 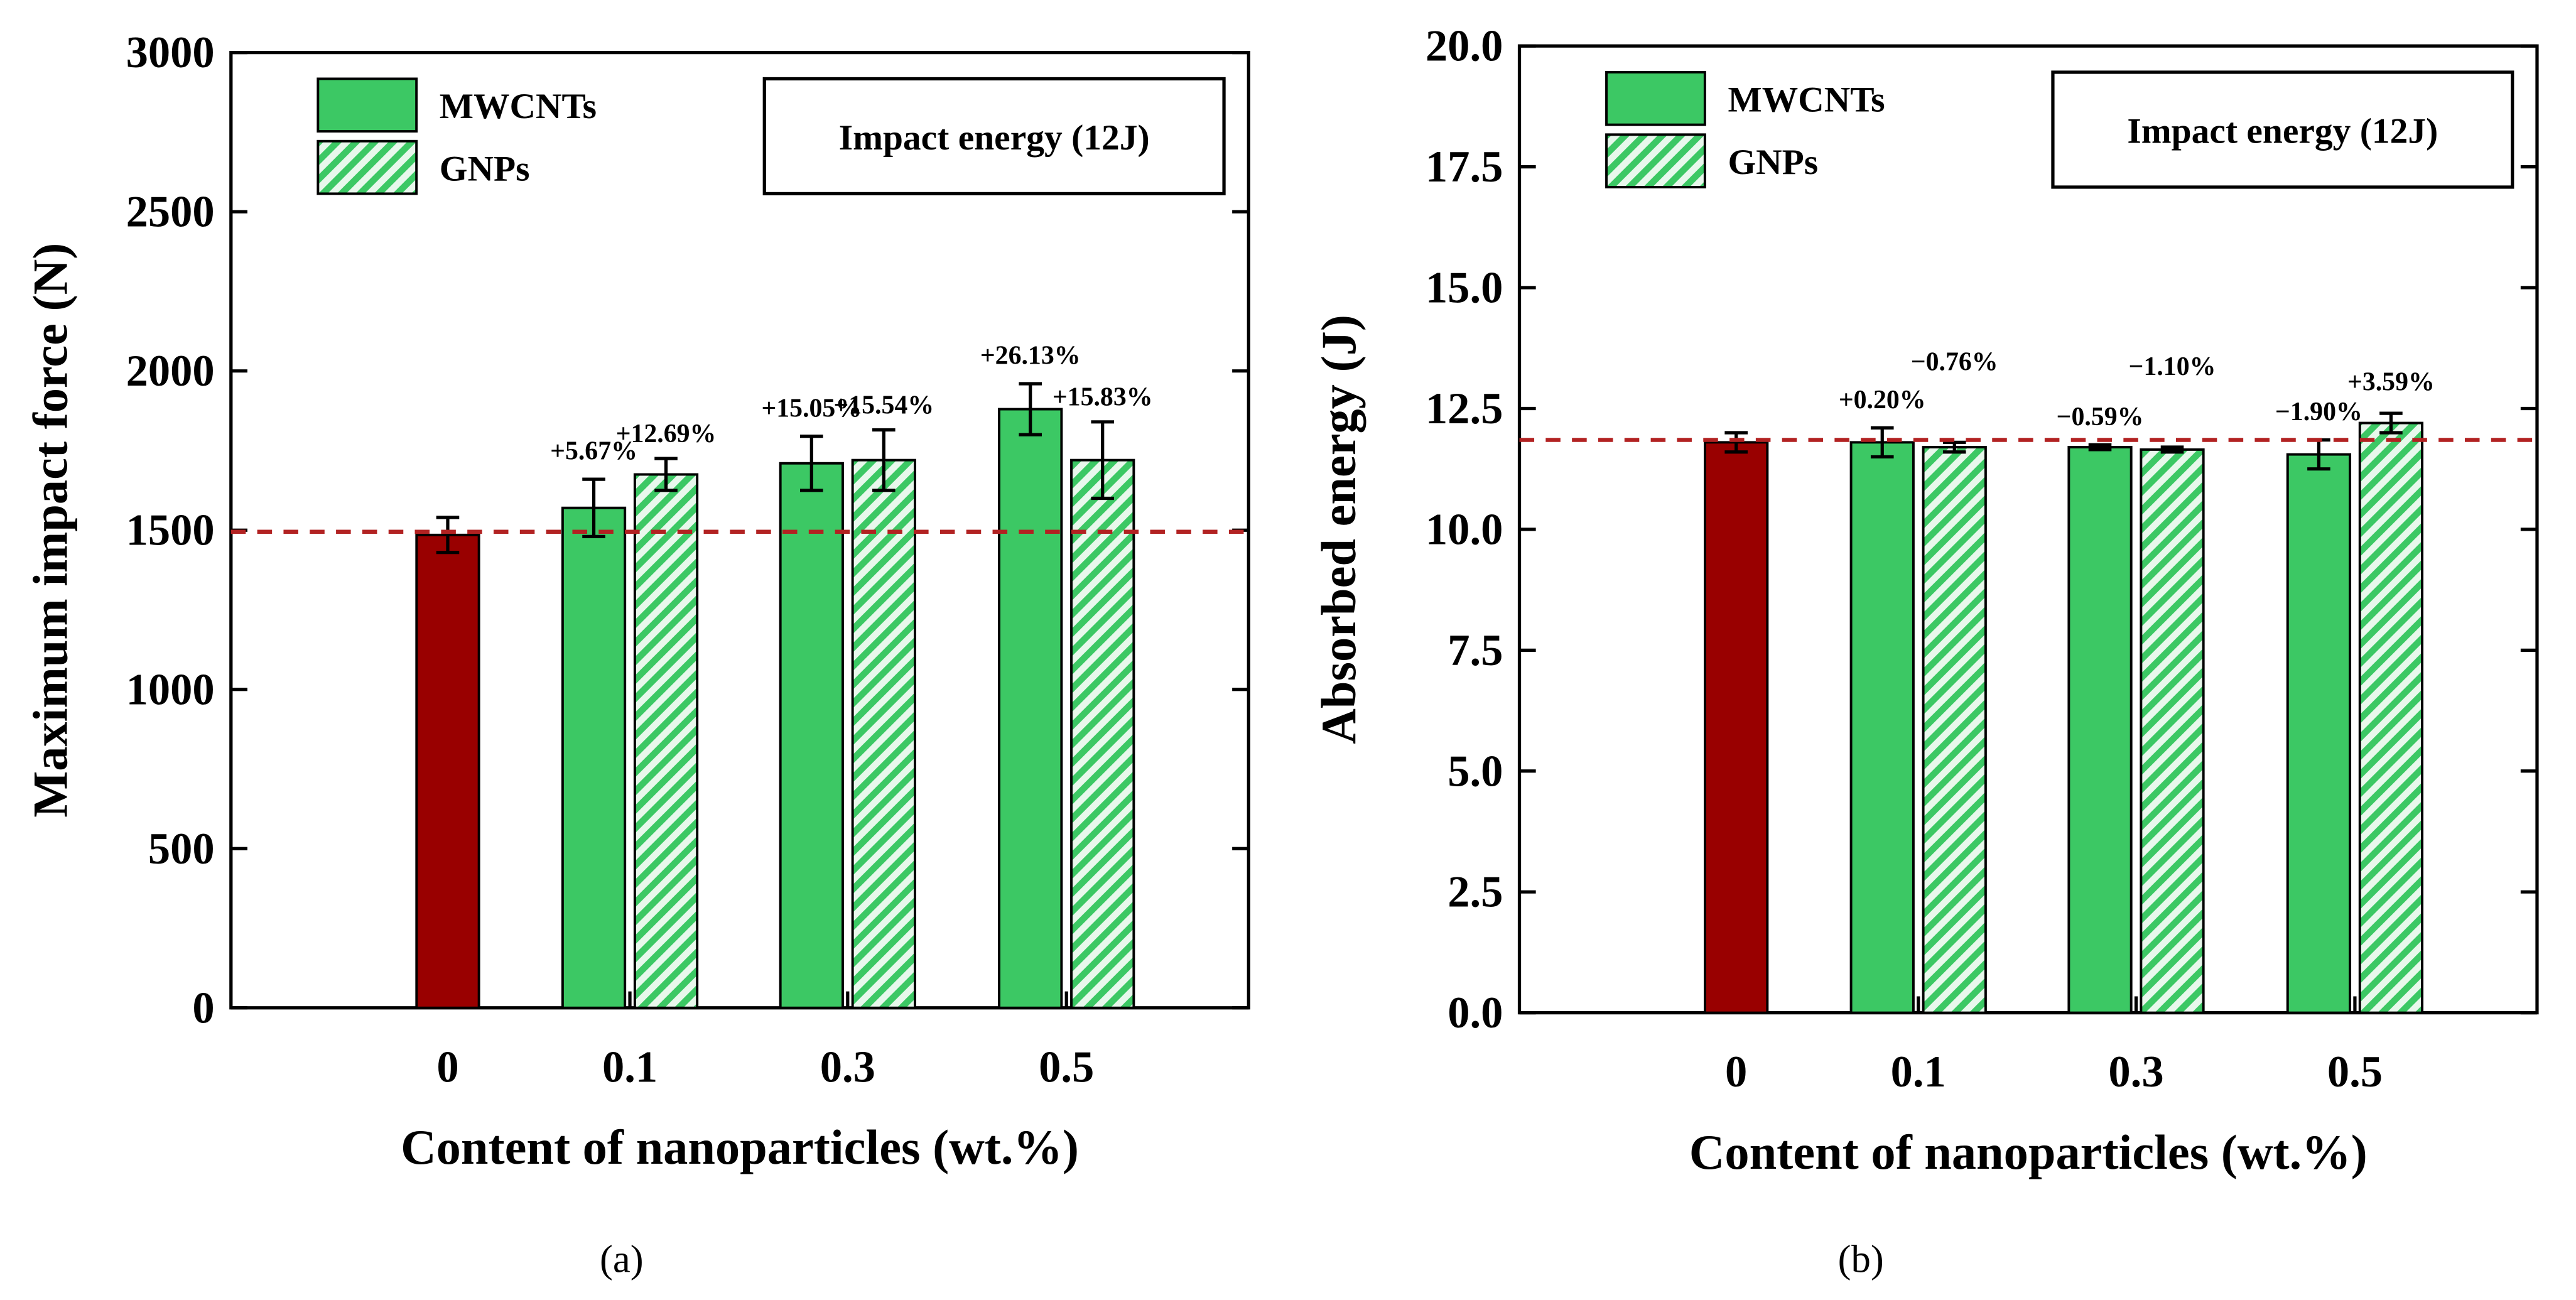 I want to click on panel-label: (b), so click(x=1861, y=1259).